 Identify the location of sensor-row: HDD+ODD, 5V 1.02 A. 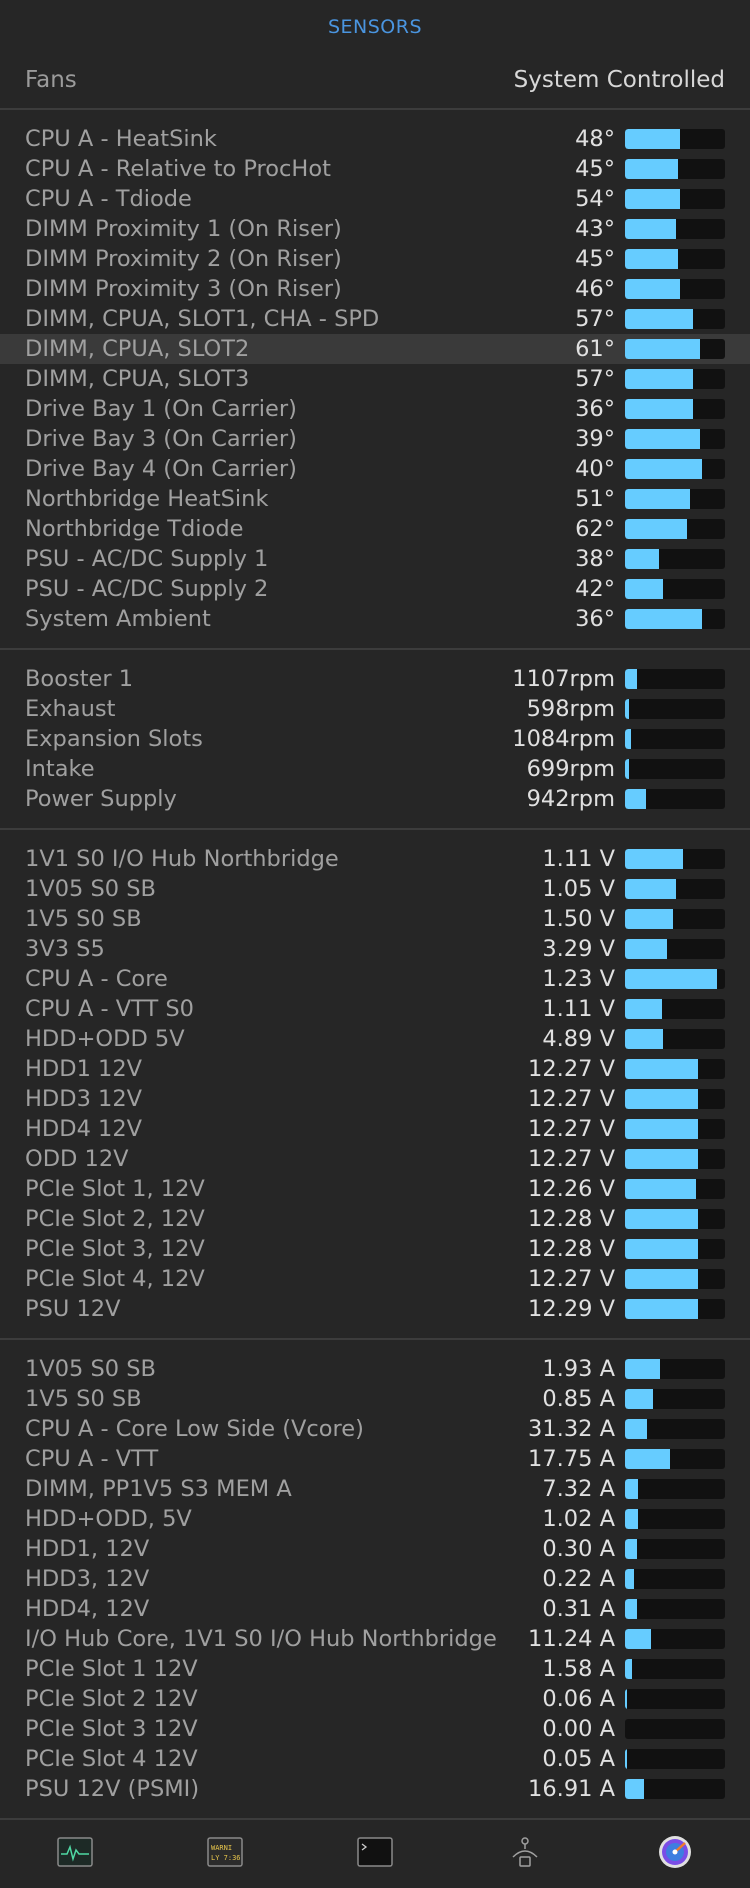
(375, 1519).